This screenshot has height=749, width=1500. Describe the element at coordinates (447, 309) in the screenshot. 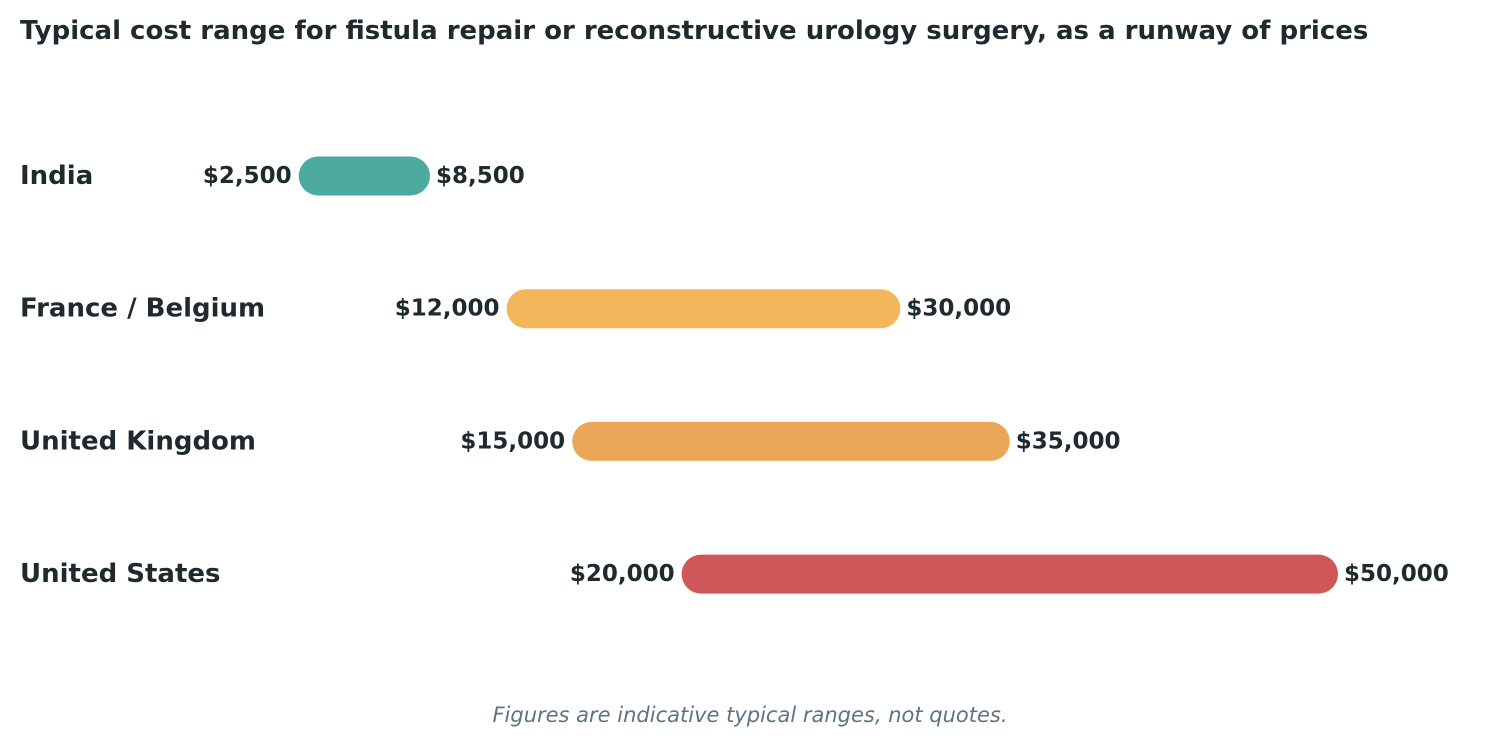

I see `low-value-label: $12,000` at that location.